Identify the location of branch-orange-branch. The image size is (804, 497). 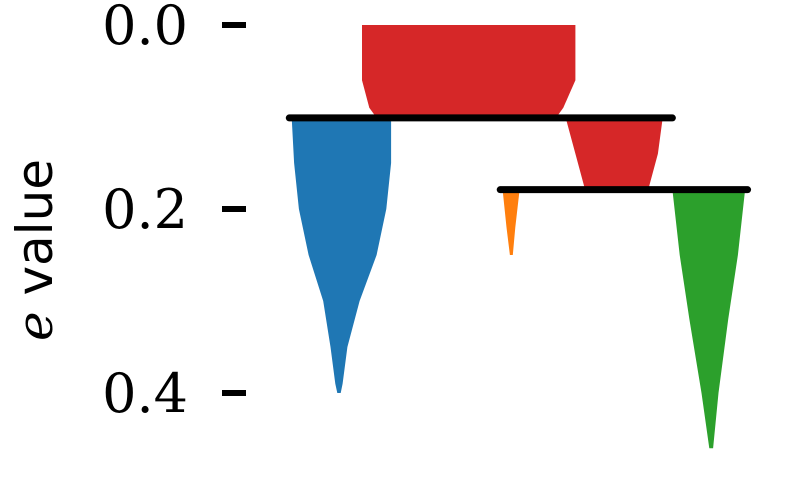
(511, 222).